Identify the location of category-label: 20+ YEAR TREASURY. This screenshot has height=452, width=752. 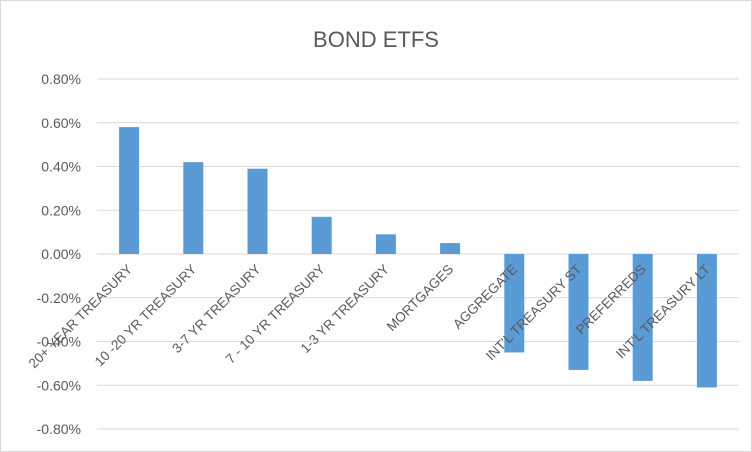
(81, 317).